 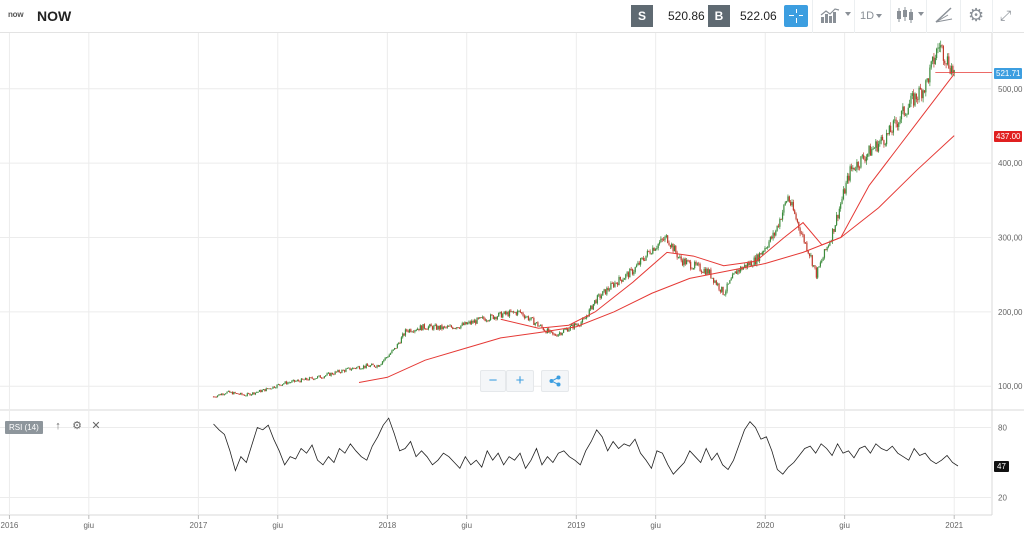 What do you see at coordinates (58, 426) in the screenshot?
I see `arrow-up-icon: ↑` at bounding box center [58, 426].